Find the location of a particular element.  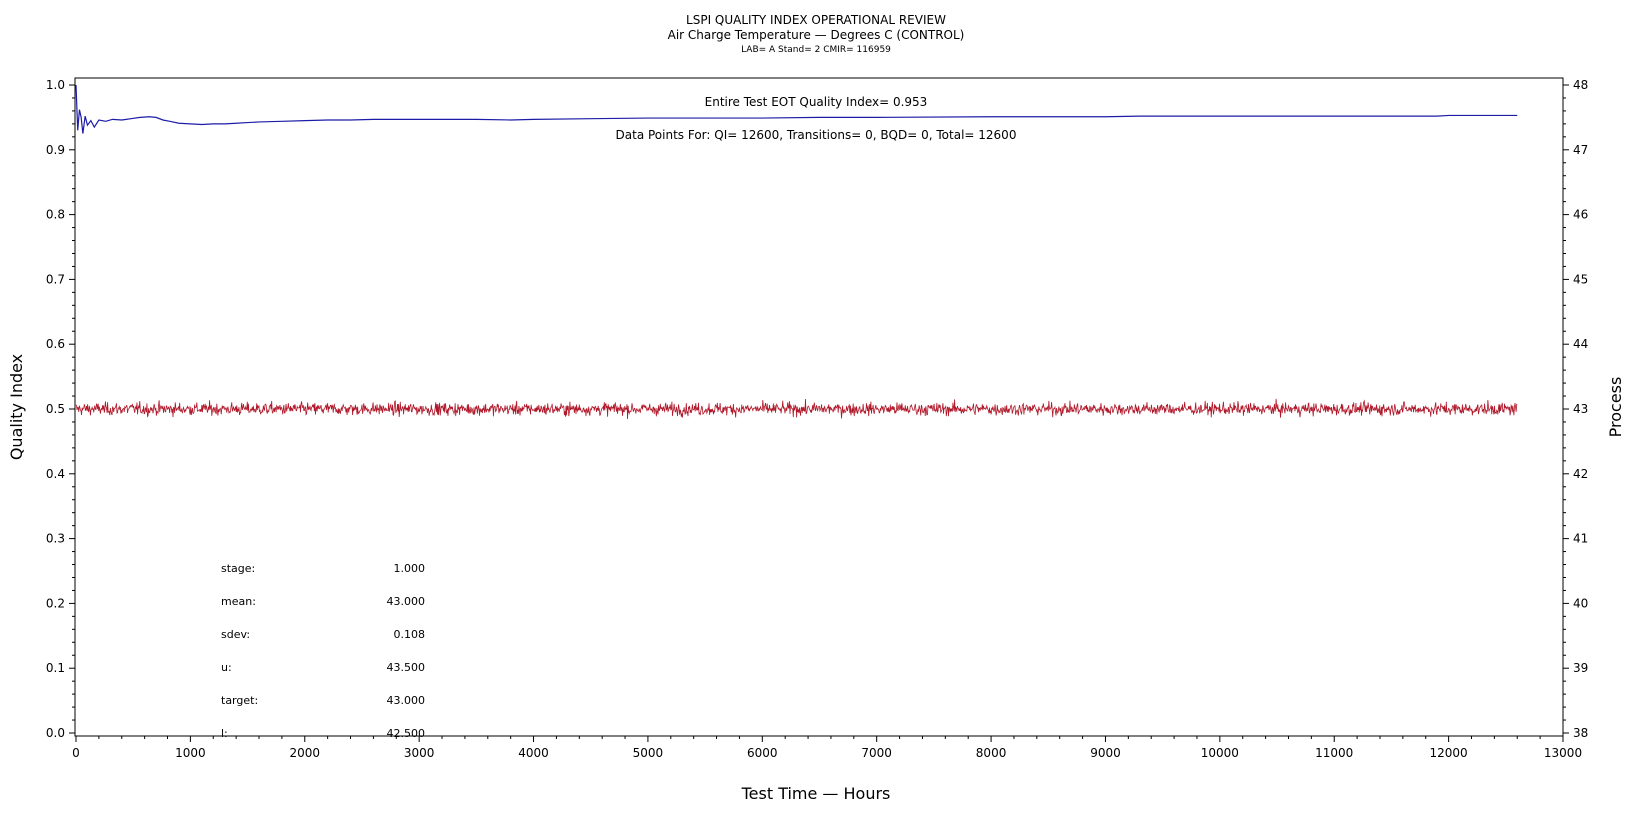

chart-subtitle-2: LAB= A Stand= 2 CMIR= 116959 is located at coordinates (816, 50).